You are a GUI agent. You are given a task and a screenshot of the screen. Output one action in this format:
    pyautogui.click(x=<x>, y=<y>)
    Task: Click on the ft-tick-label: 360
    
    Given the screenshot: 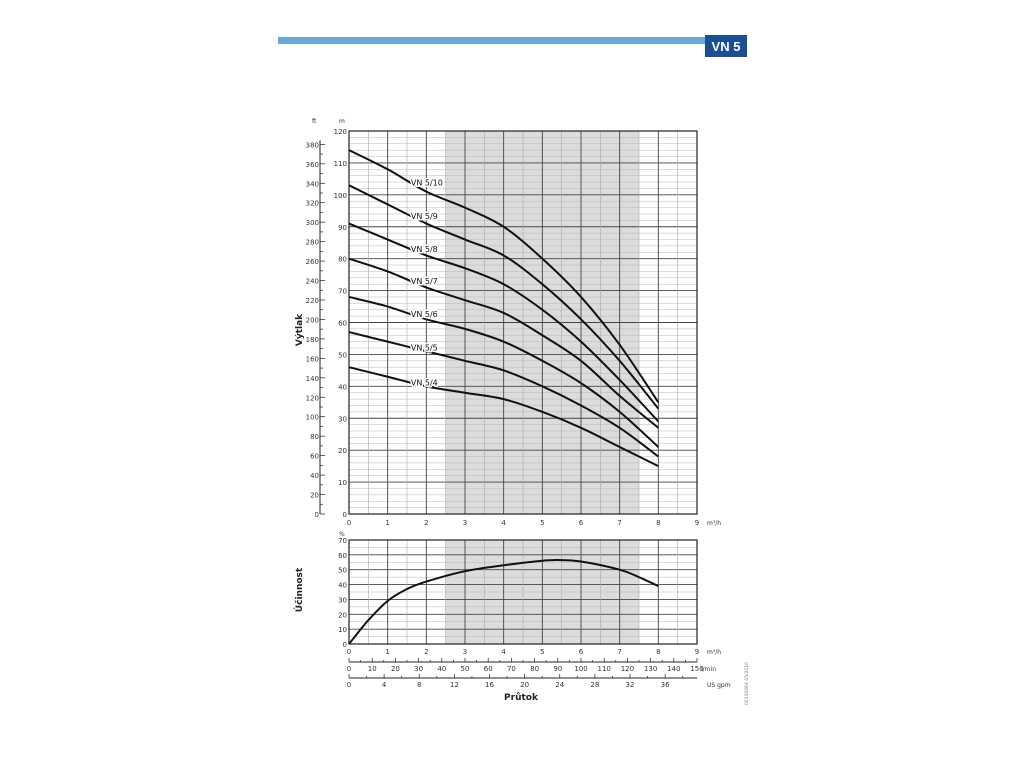 What is the action you would take?
    pyautogui.click(x=312, y=165)
    